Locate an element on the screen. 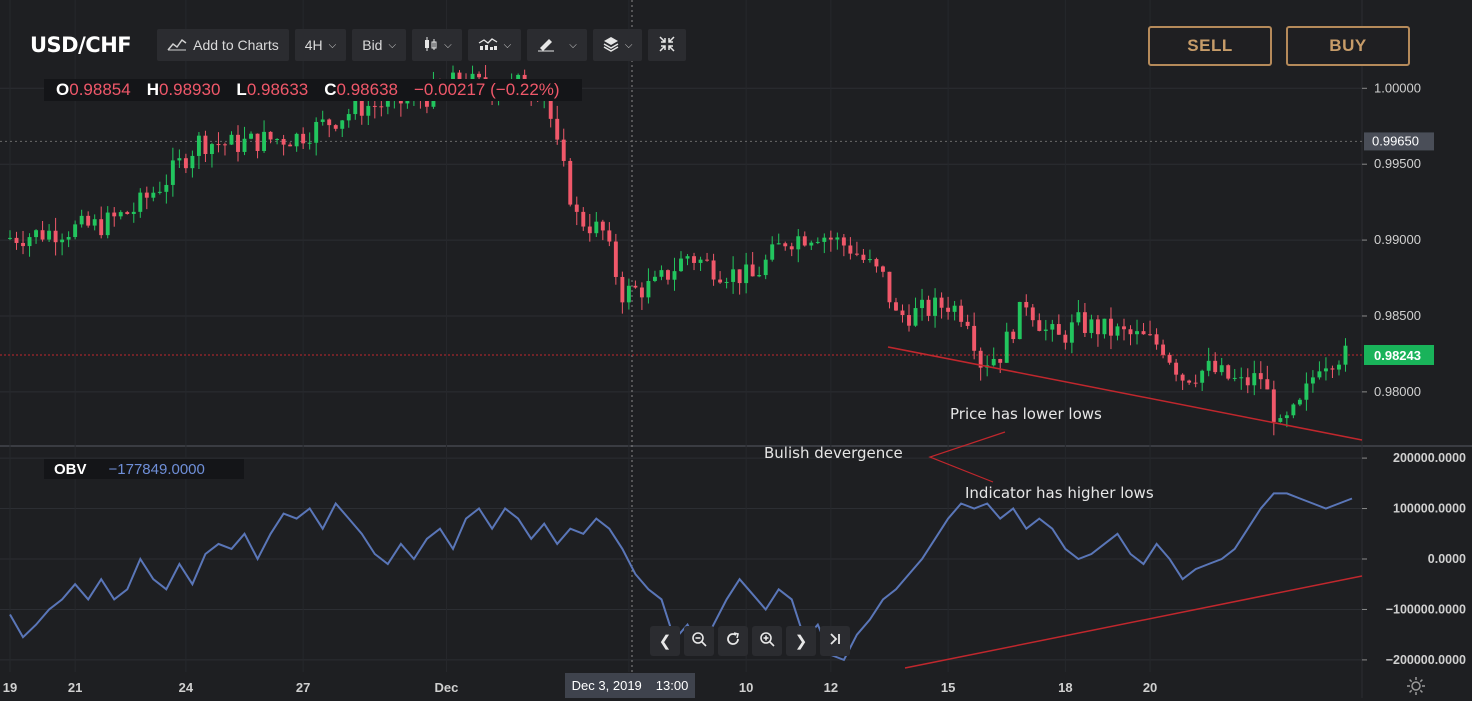 The width and height of the screenshot is (1472, 701). indicators-dropdown: ⌵ is located at coordinates (494, 45).